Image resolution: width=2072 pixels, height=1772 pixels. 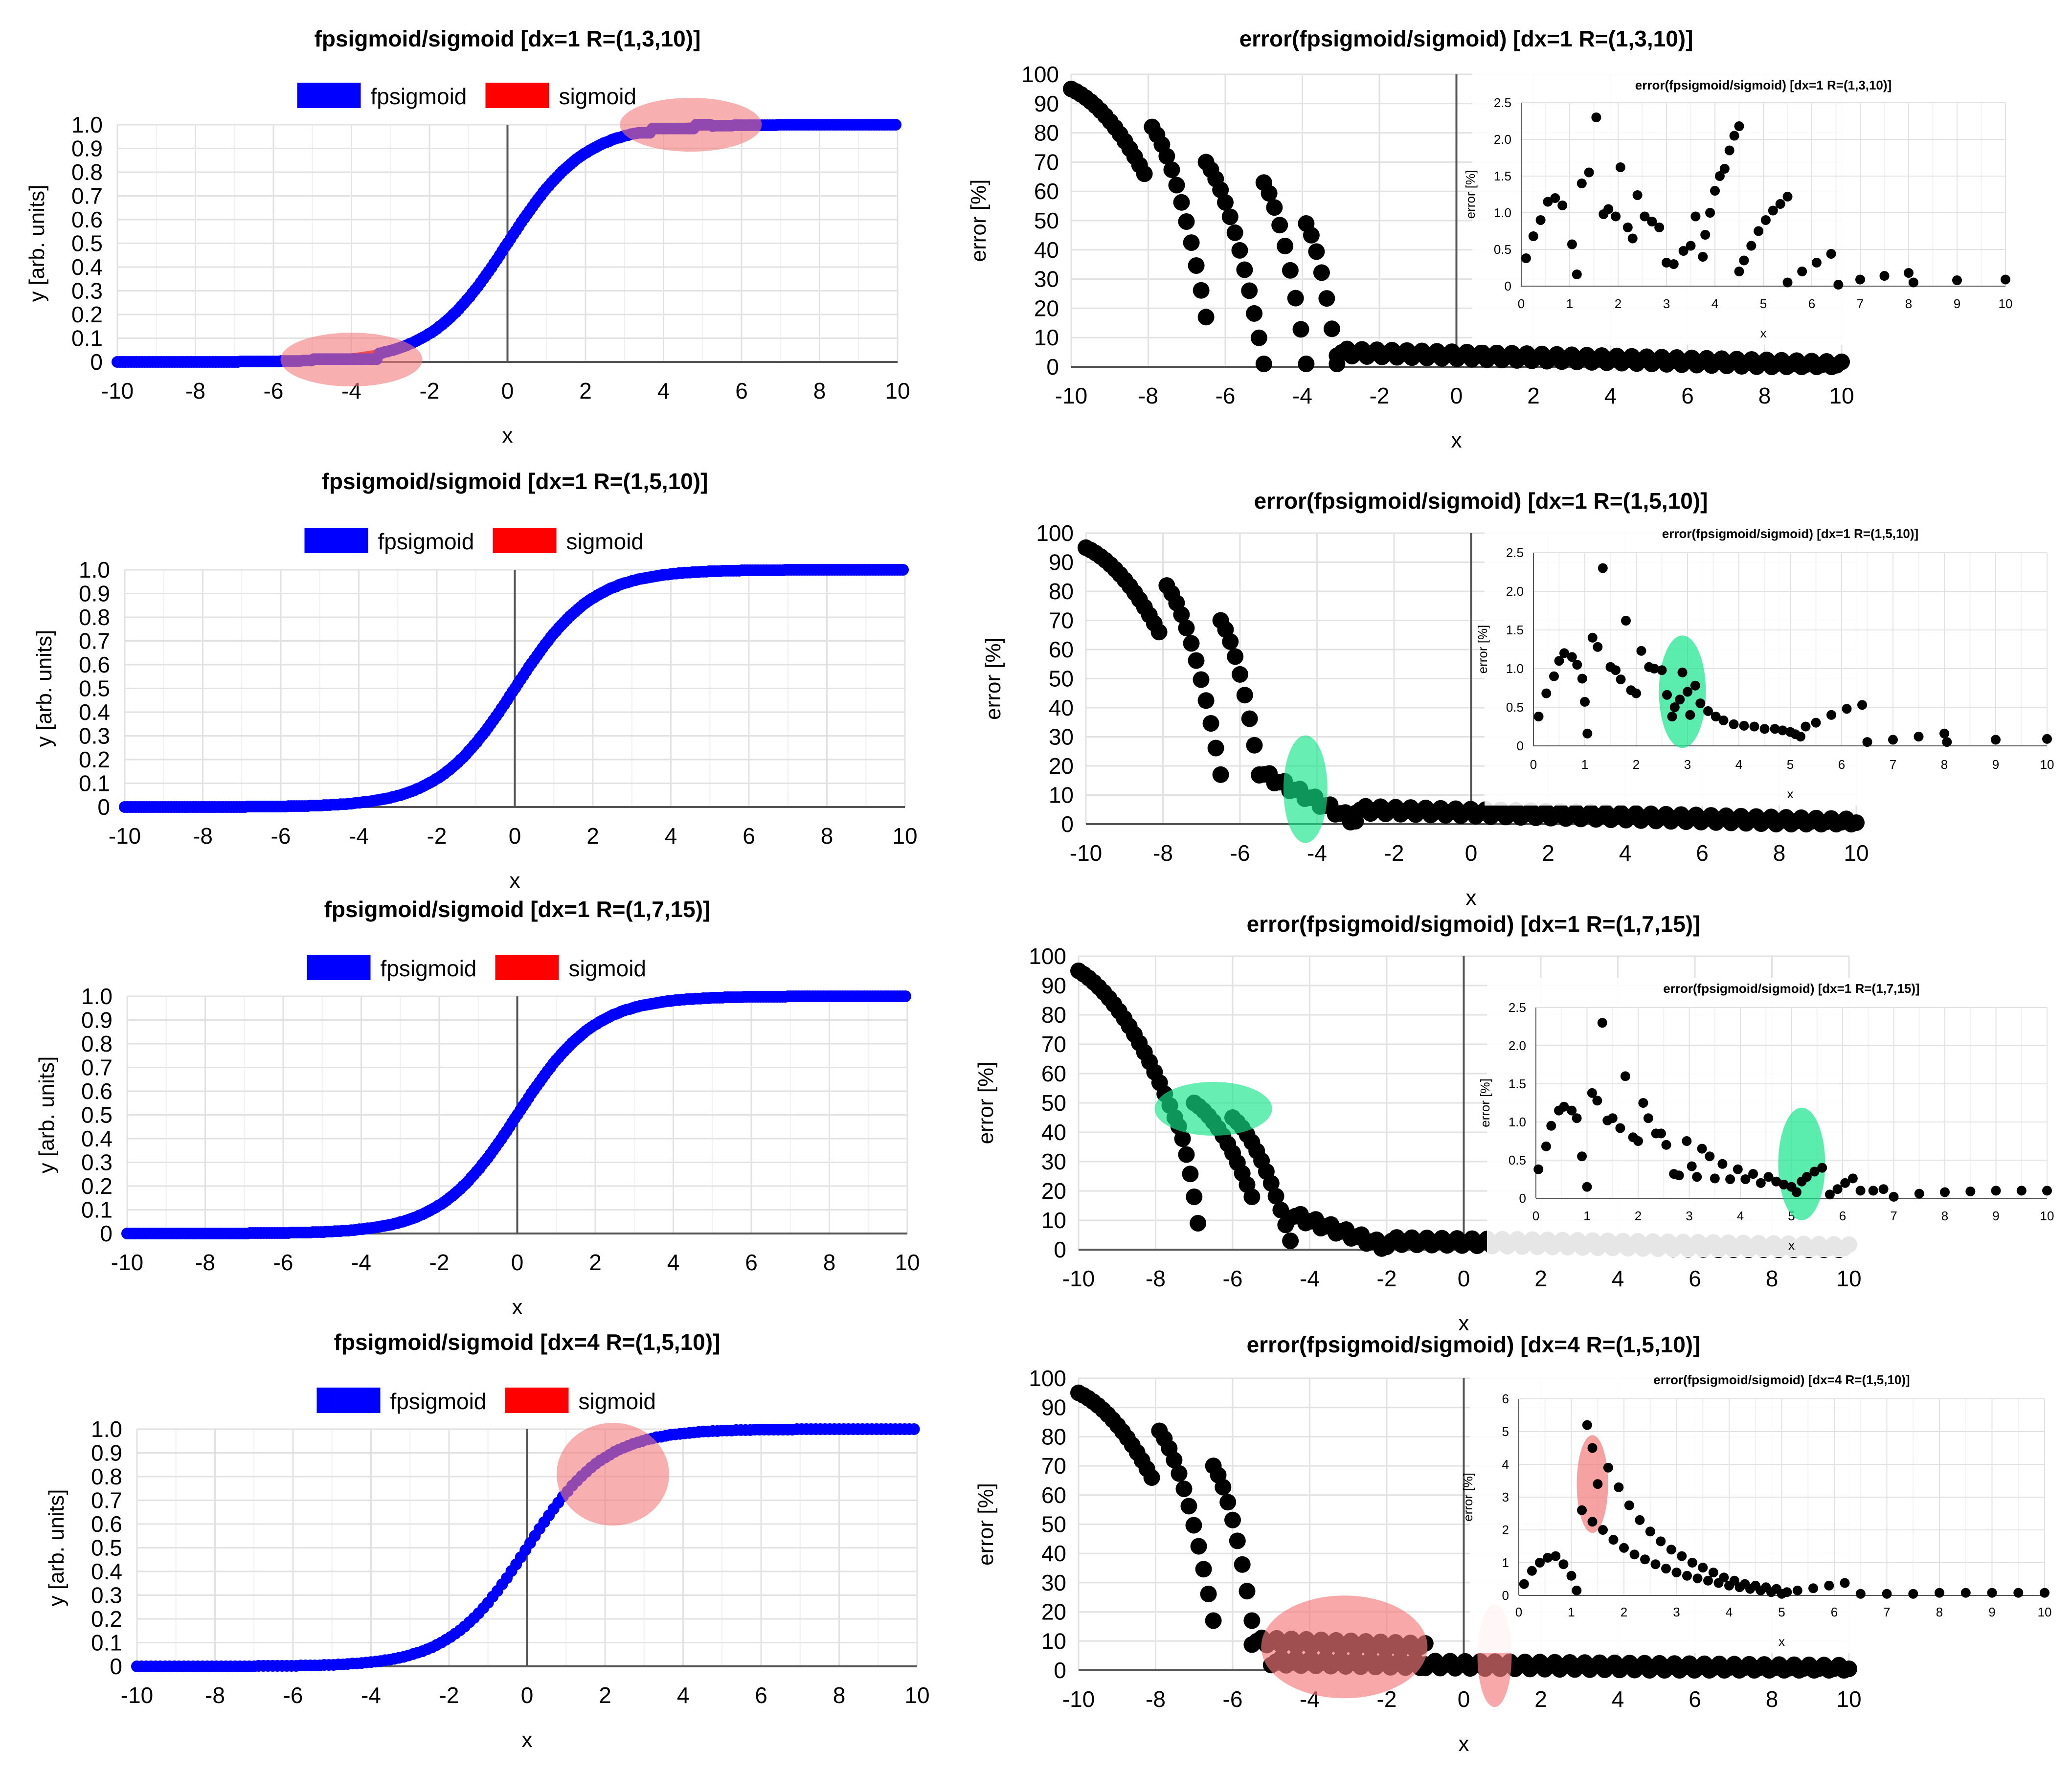 I want to click on y-tick-label: 0.1, so click(x=106, y=1643).